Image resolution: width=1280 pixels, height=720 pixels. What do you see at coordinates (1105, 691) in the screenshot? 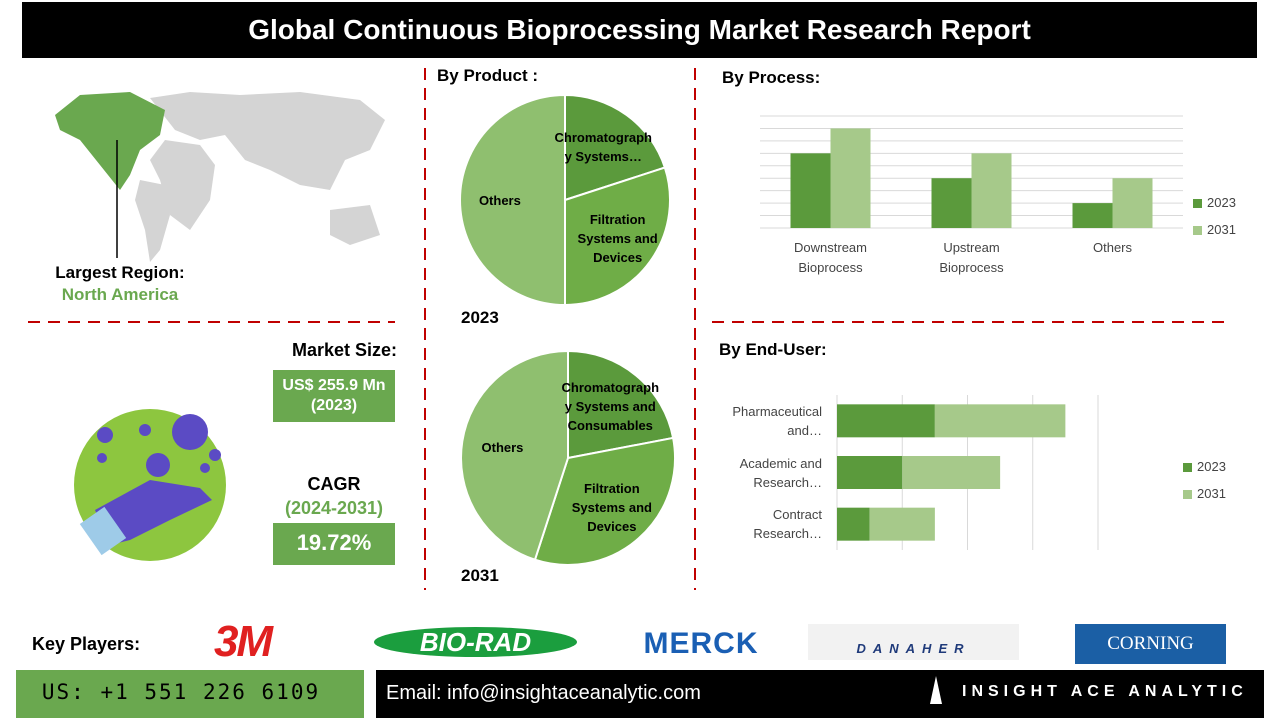
I see `brand: INSIGHT ACE ANALYTIC` at bounding box center [1105, 691].